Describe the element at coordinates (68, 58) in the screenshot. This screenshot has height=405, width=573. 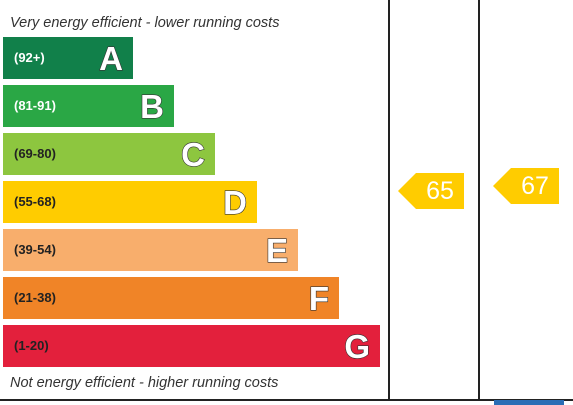
I see `band-a: (92+) A` at that location.